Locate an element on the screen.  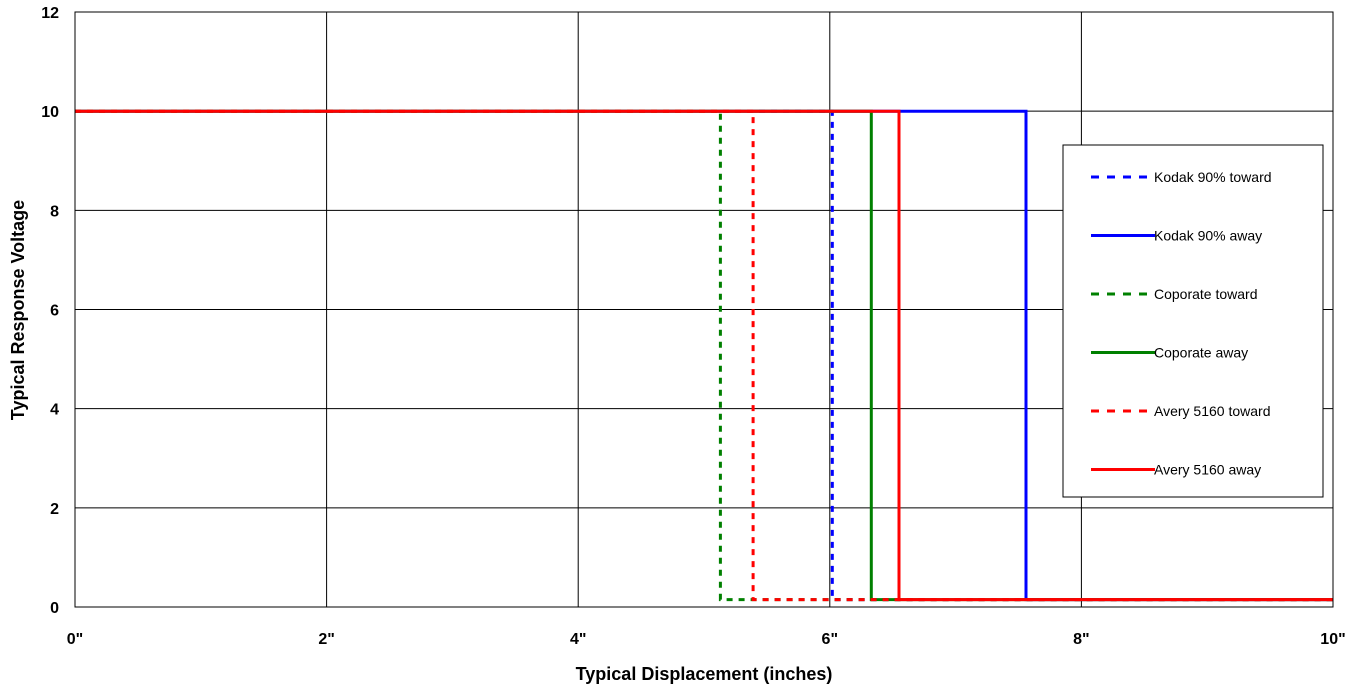
y-tick-labels: 0 2 4 6 8 10 12 is located at coordinates (50, 311).